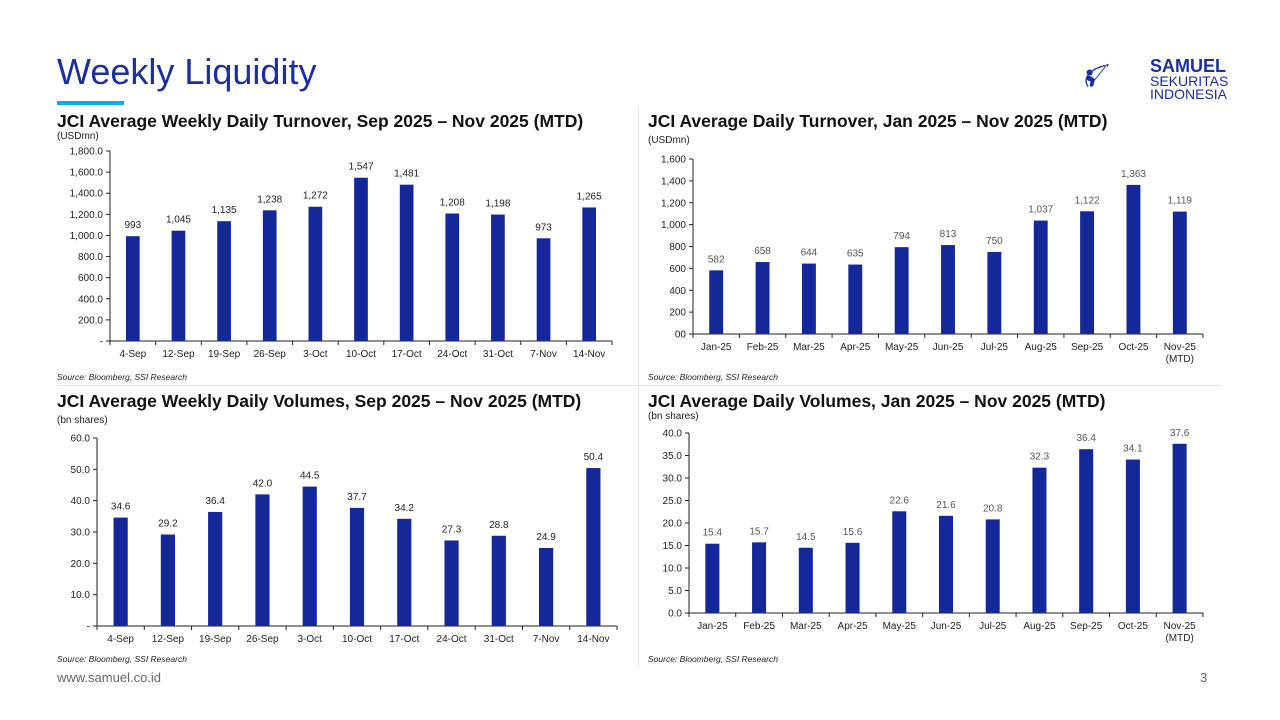 The width and height of the screenshot is (1280, 720). What do you see at coordinates (87, 194) in the screenshot?
I see `y-tick-label: 1,400.0` at bounding box center [87, 194].